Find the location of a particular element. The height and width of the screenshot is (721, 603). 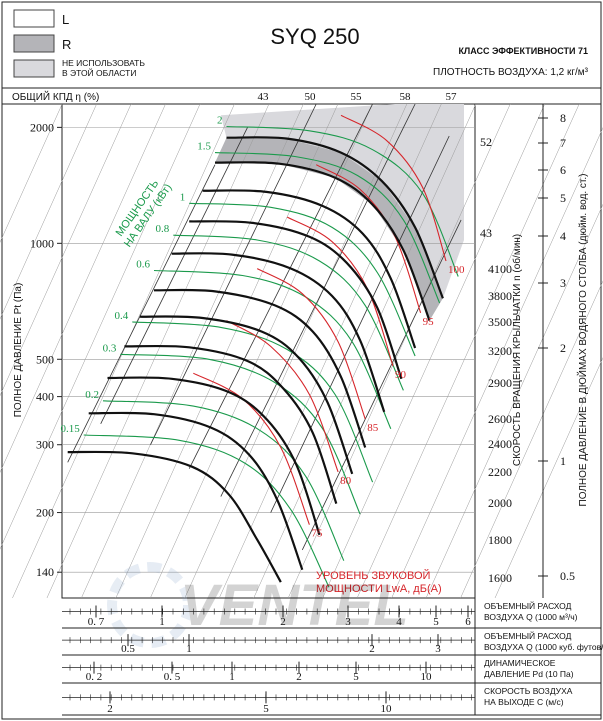

speed-axis-title: СКОРОСТЬ ВРАЩЕНИЯ КРЫЛЬЧАТКИ n (об/мин) is located at coordinates (517, 350).